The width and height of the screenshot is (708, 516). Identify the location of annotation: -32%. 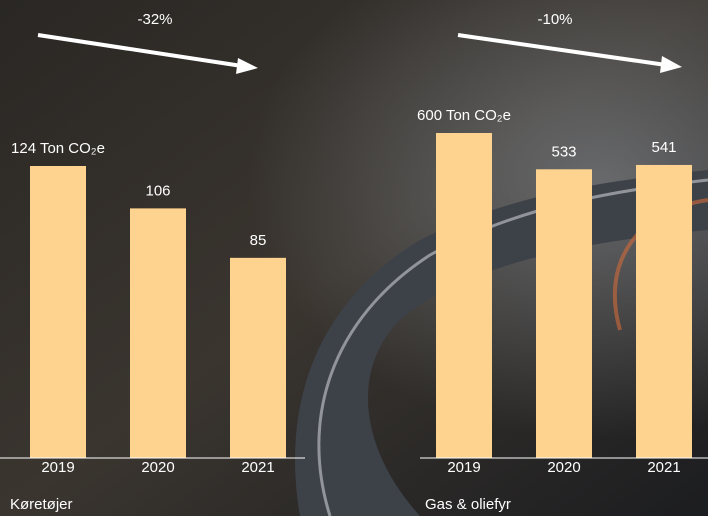
(154, 19).